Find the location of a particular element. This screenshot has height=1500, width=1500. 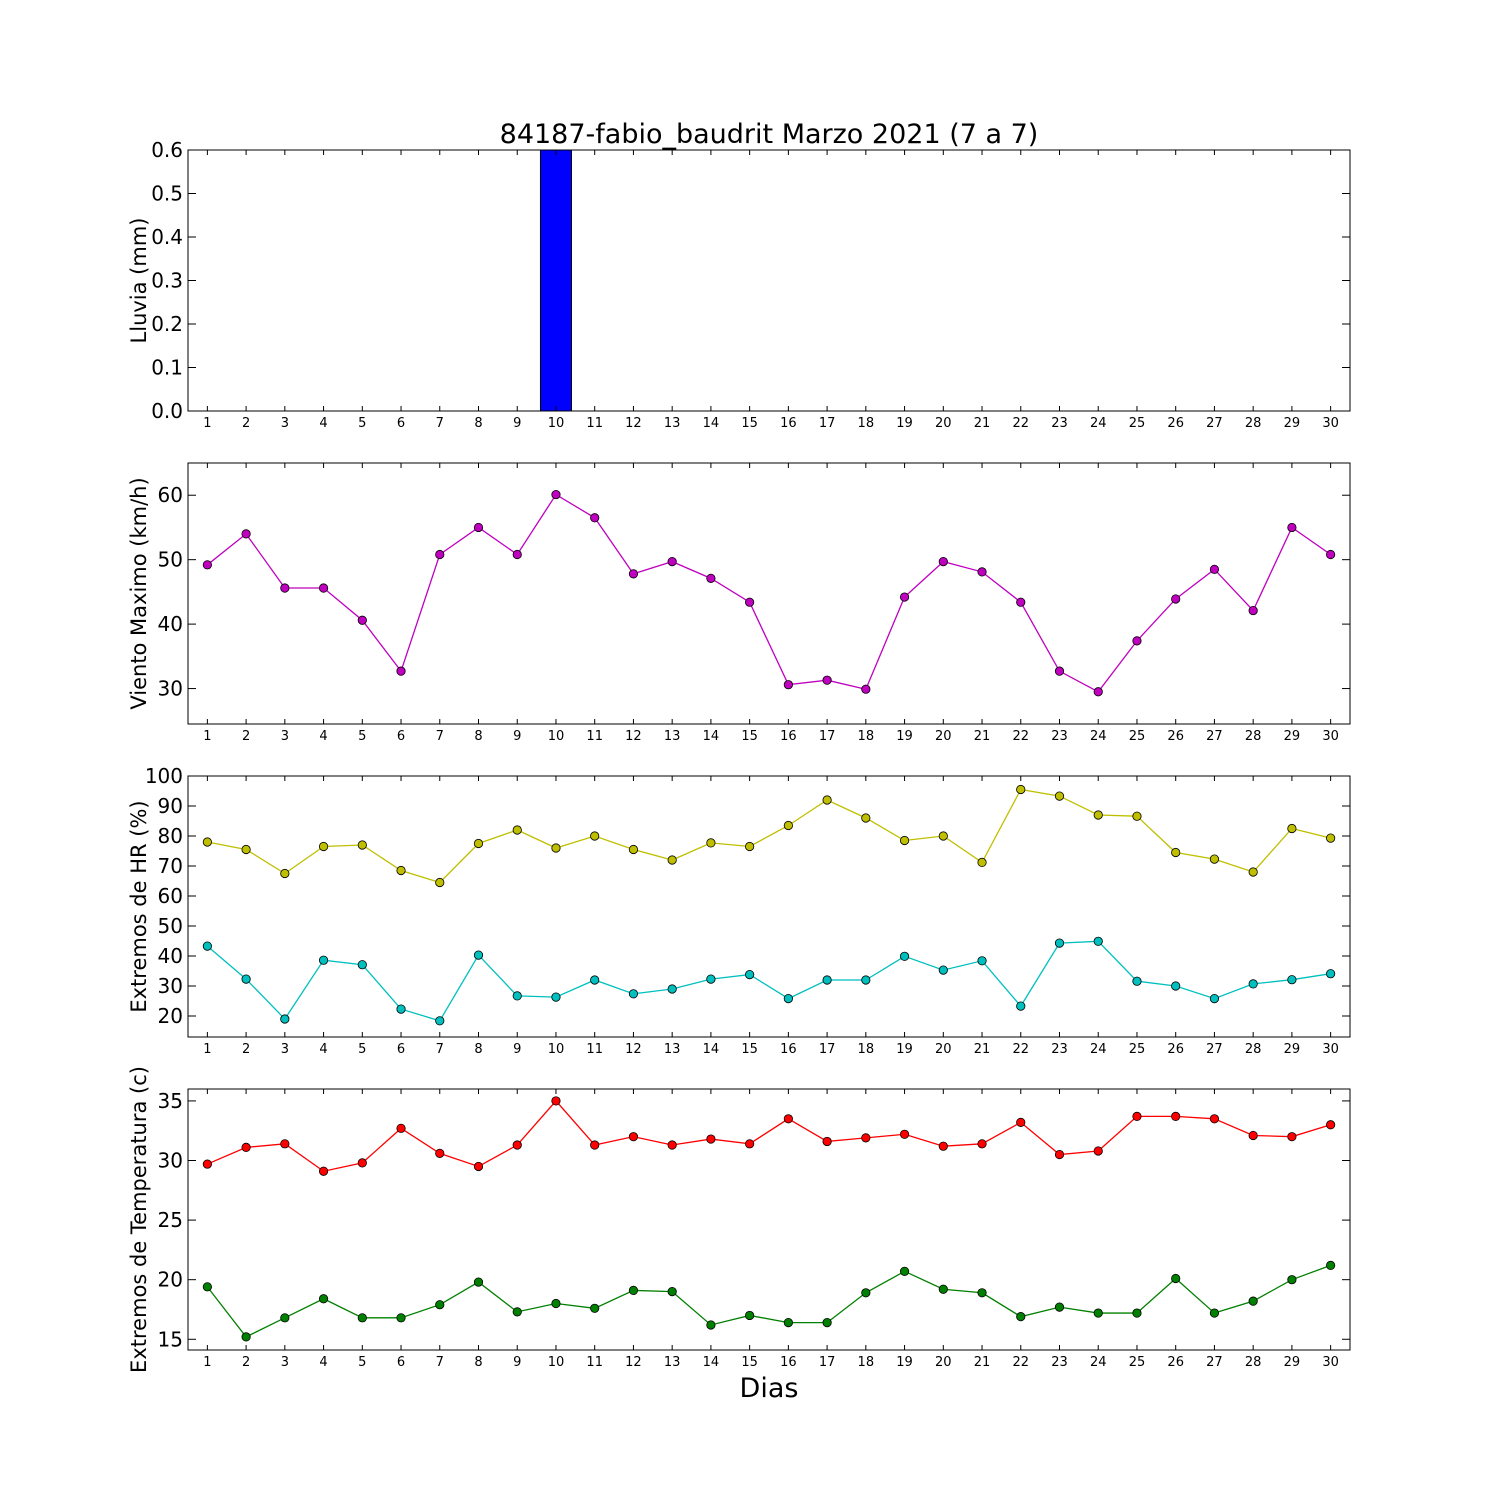

temperature-xtick-label-23: 23 is located at coordinates (1059, 1362).